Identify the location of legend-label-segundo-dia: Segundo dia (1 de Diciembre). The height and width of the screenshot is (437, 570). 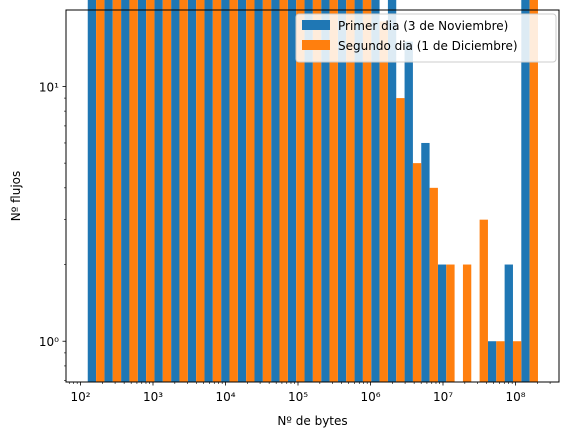
(428, 46).